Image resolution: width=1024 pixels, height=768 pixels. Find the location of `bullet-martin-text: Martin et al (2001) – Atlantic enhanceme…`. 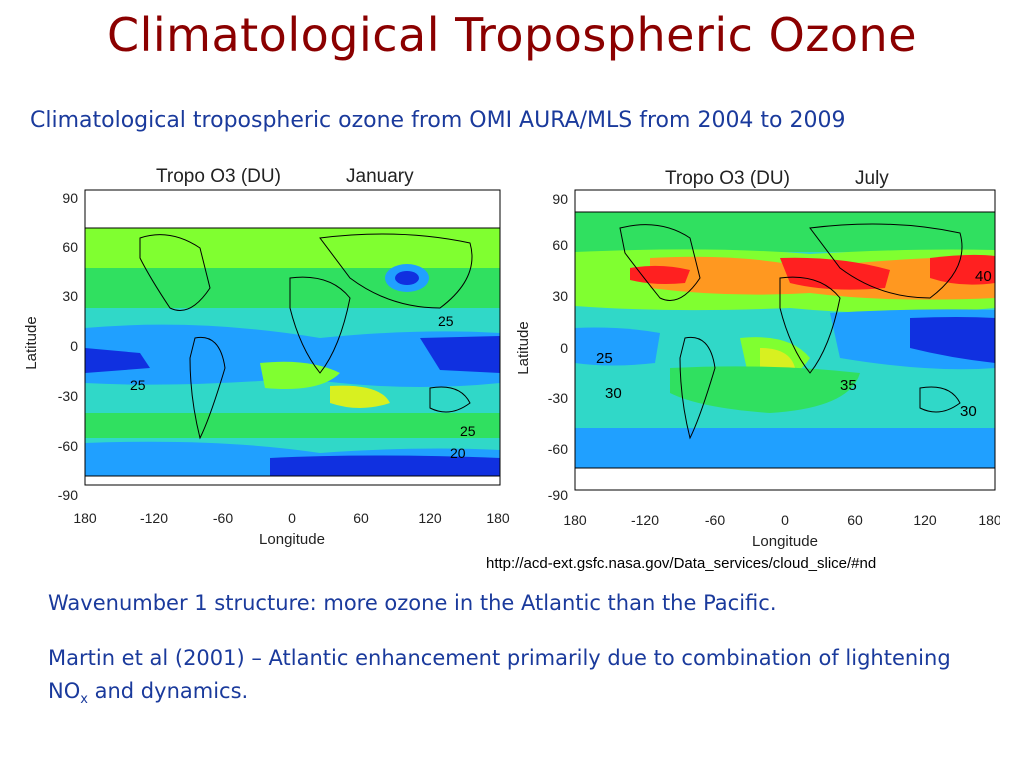

bullet-martin-text: Martin et al (2001) – Atlantic enhanceme… is located at coordinates (499, 674).